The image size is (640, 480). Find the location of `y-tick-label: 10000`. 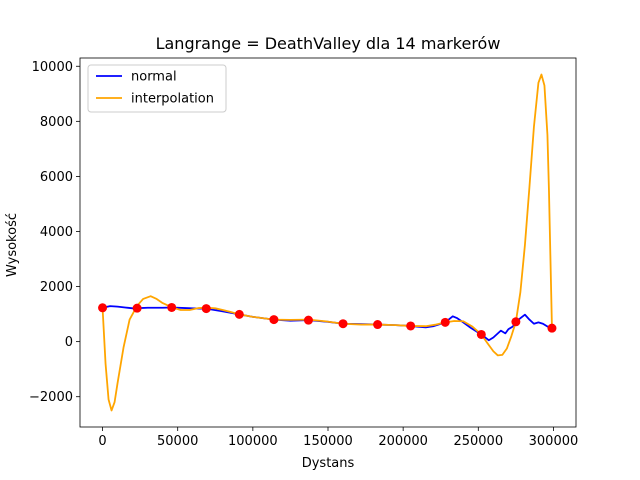

y-tick-label: 10000 is located at coordinates (52, 67).